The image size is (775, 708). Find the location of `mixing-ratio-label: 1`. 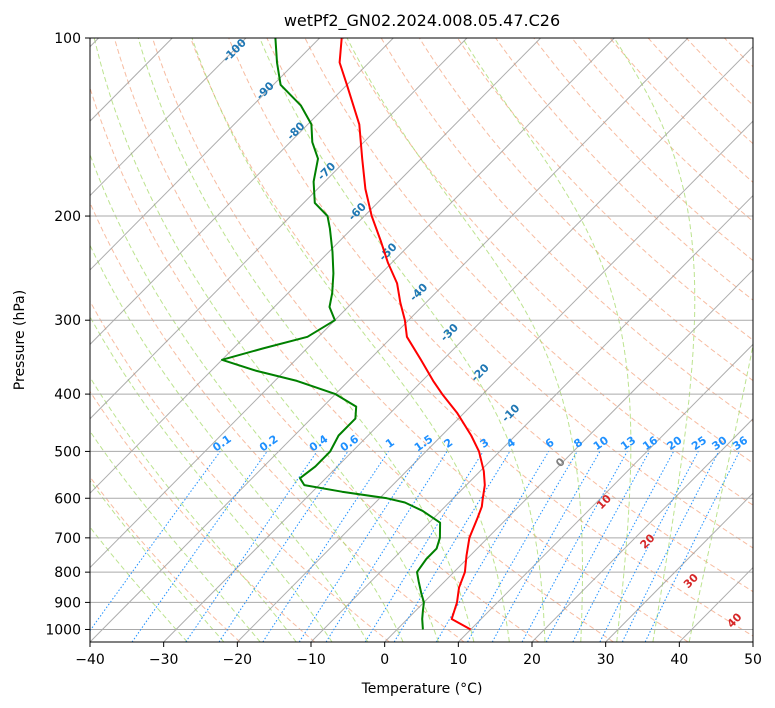

mixing-ratio-label: 1 is located at coordinates (390, 443).